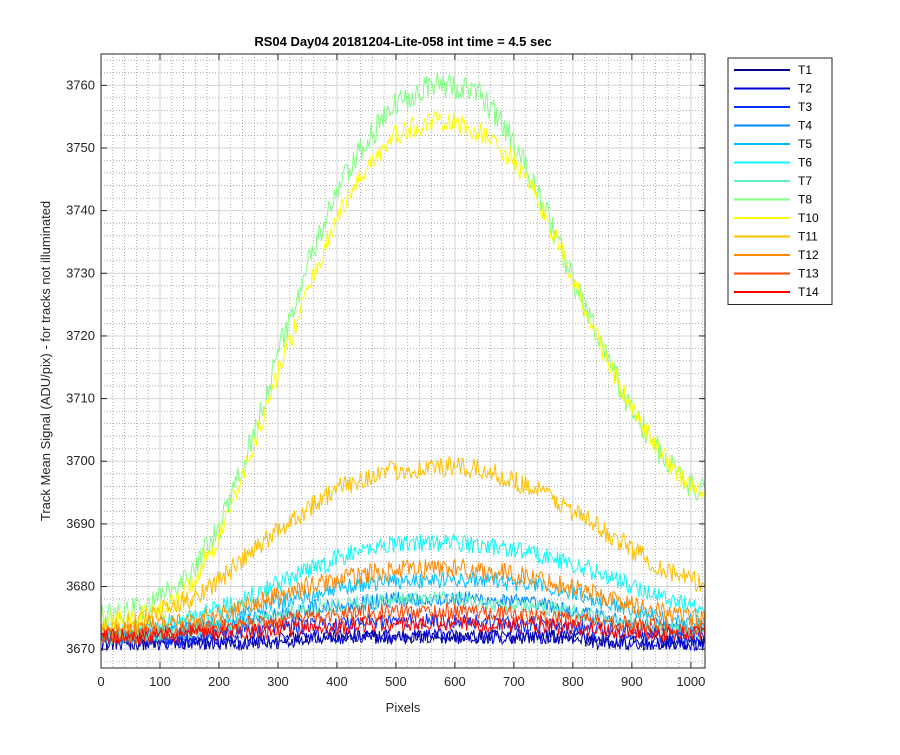 The width and height of the screenshot is (900, 755). What do you see at coordinates (337, 681) in the screenshot?
I see `x-tick-label: 400` at bounding box center [337, 681].